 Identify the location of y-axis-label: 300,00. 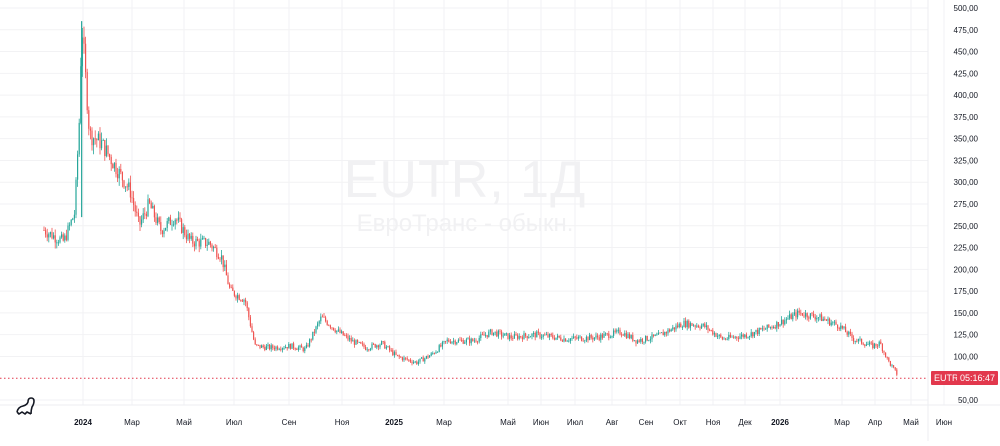
(966, 182).